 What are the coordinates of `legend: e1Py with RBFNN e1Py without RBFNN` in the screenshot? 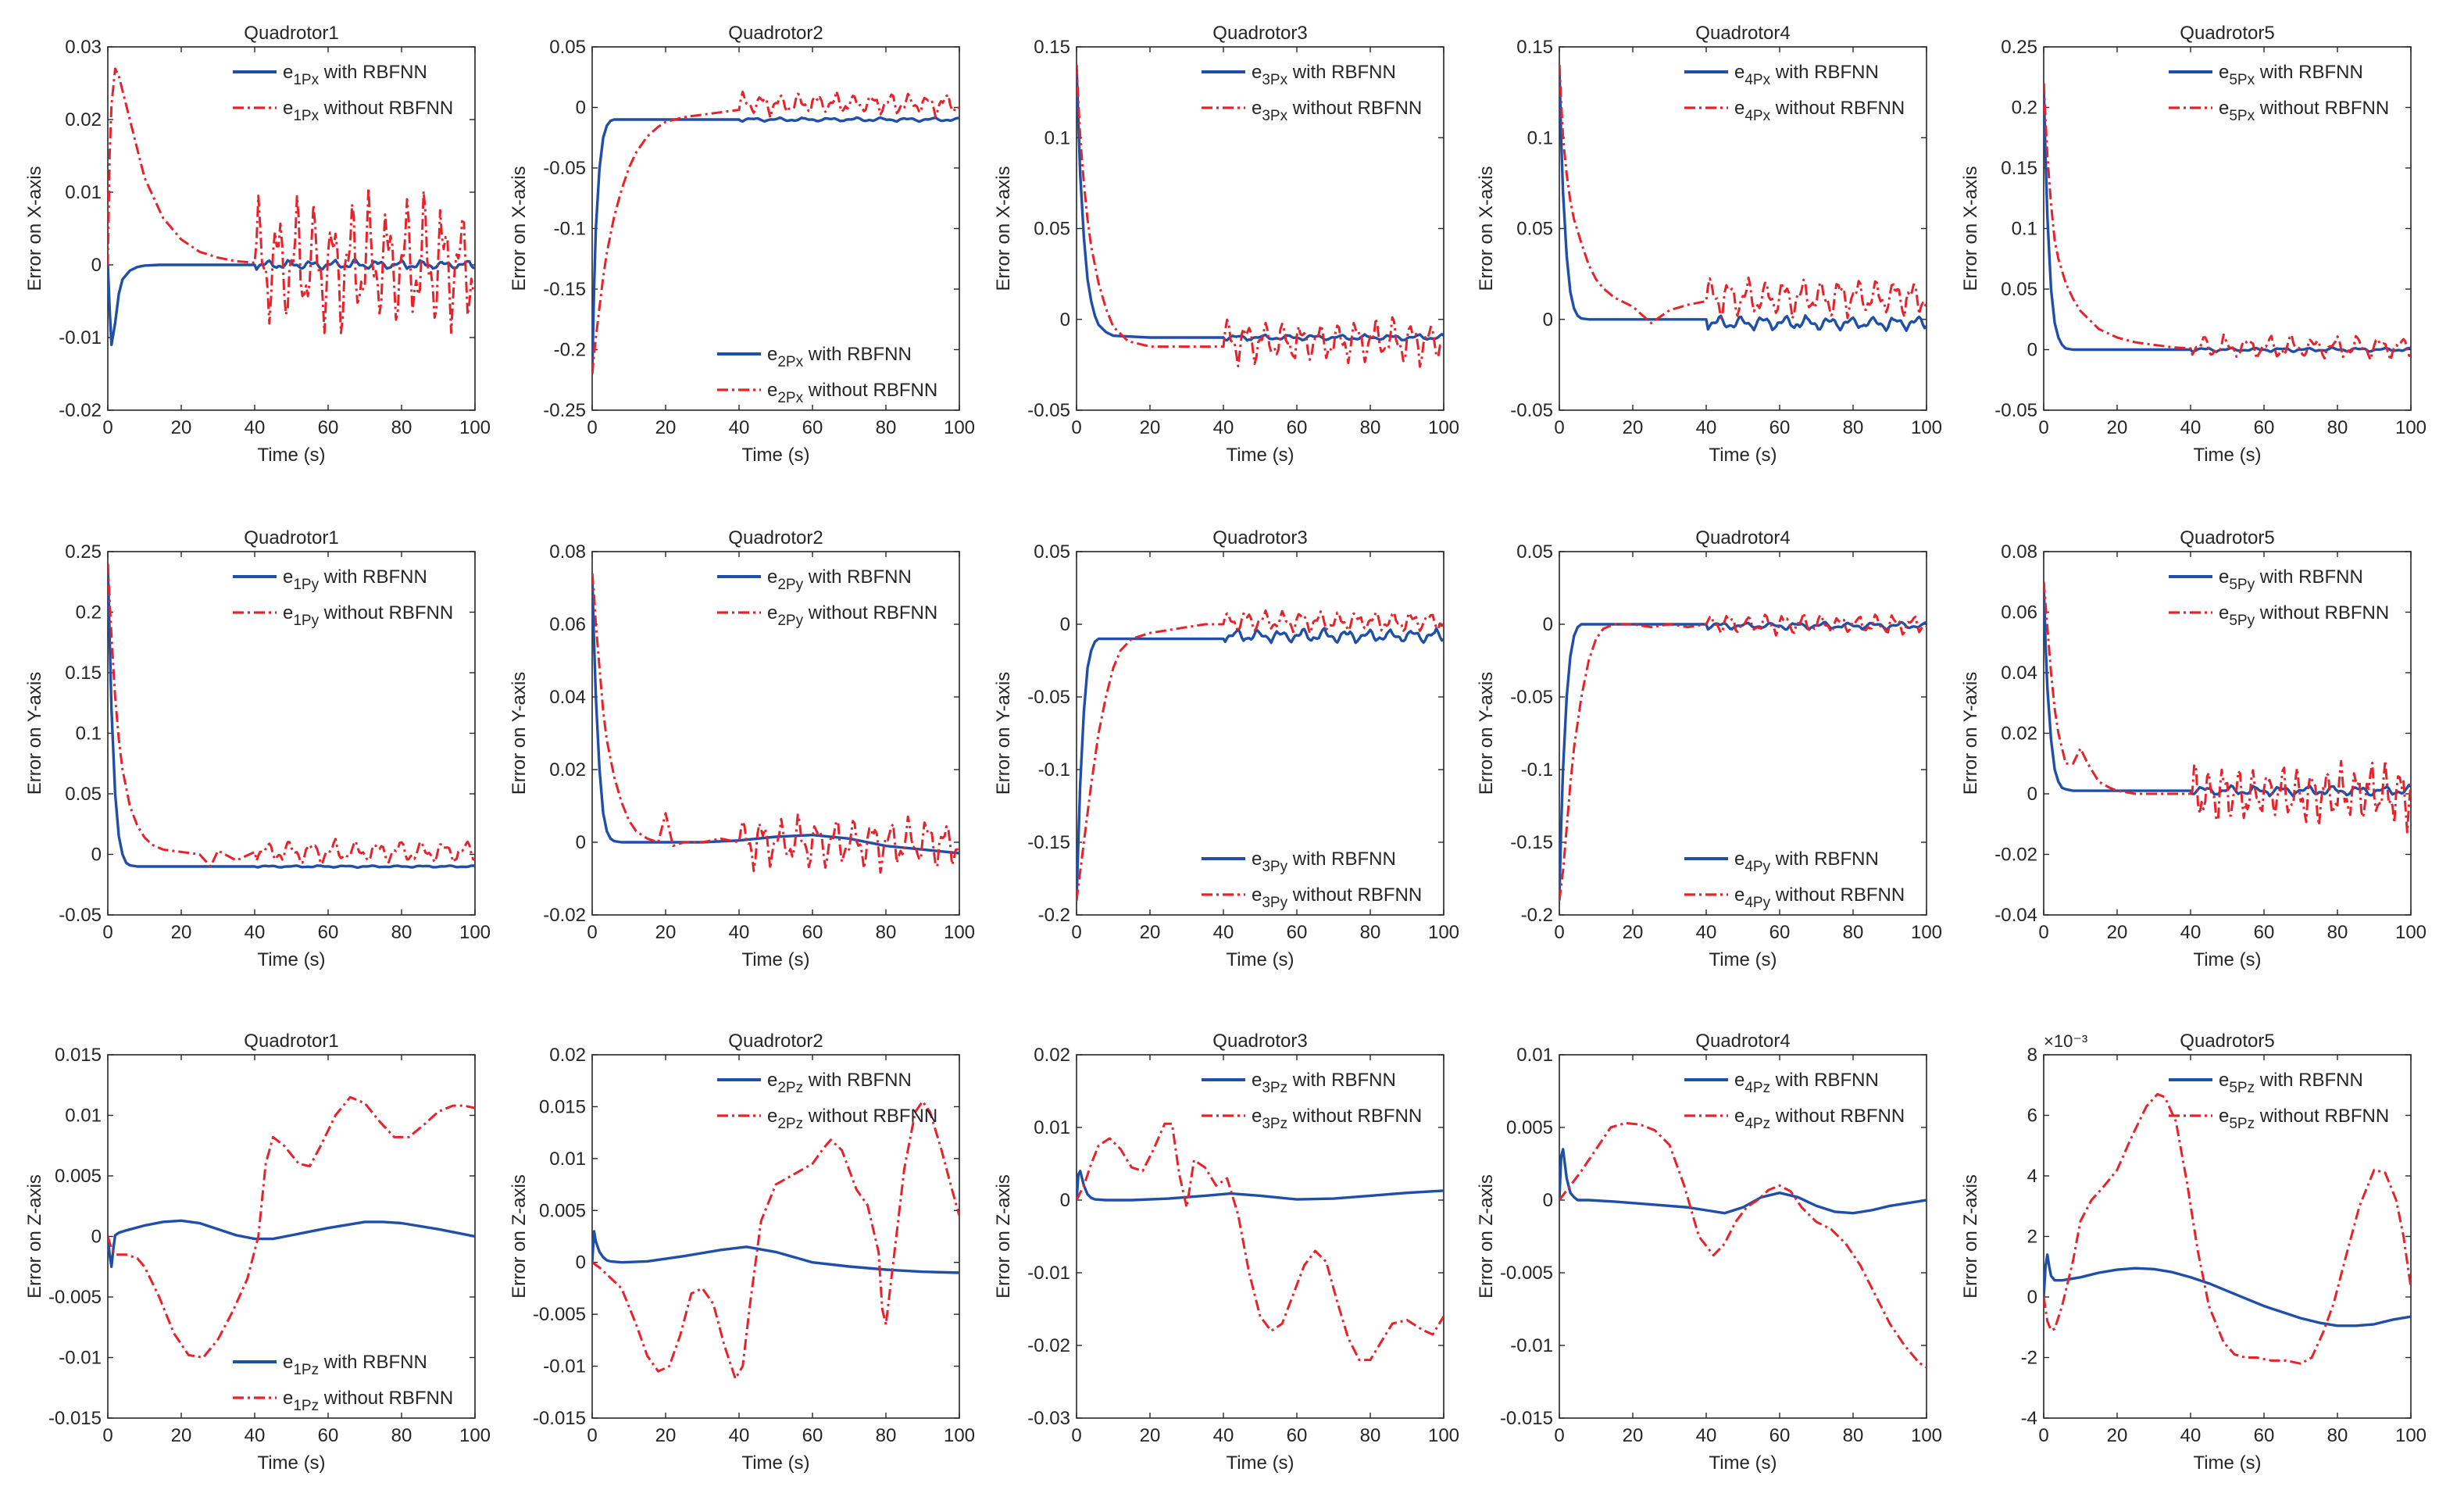 It's located at (343, 597).